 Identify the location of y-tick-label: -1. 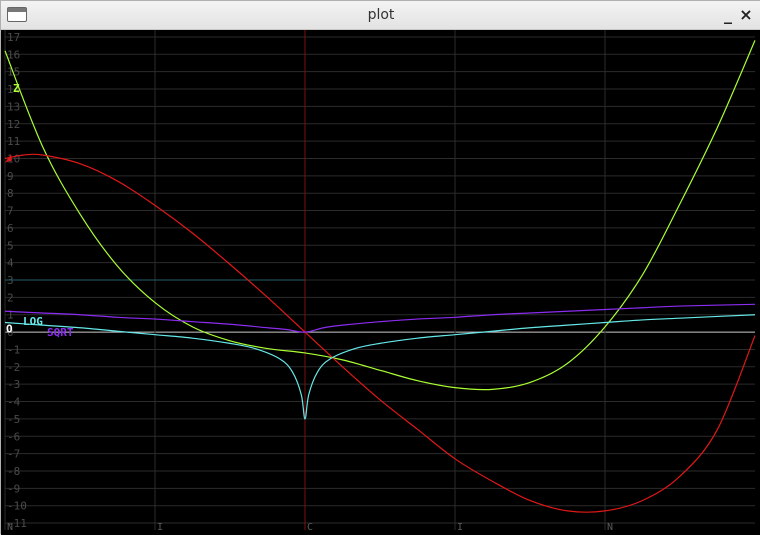
(13, 349).